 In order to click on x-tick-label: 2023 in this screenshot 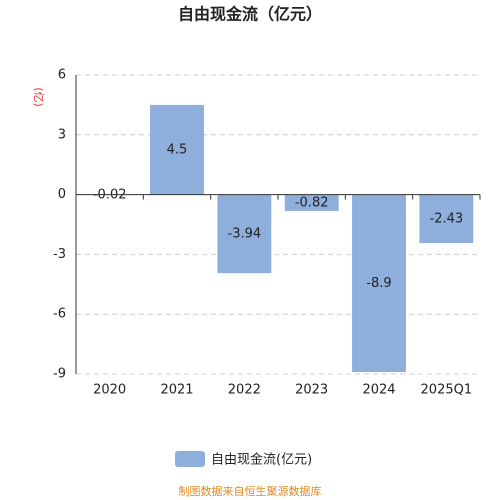, I will do `click(311, 390)`.